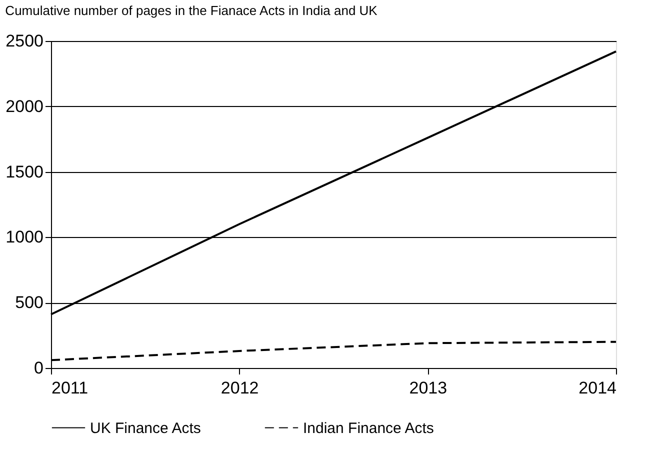 This screenshot has width=663, height=460. What do you see at coordinates (428, 388) in the screenshot?
I see `x-tick-label: 2013` at bounding box center [428, 388].